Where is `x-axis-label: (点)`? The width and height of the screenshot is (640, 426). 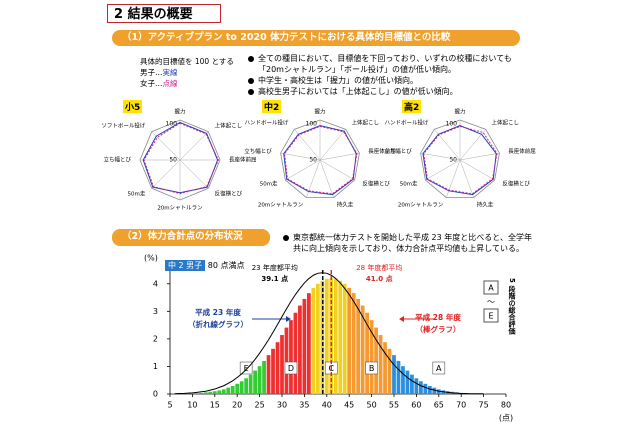 x-axis-label: (点) is located at coordinates (506, 418).